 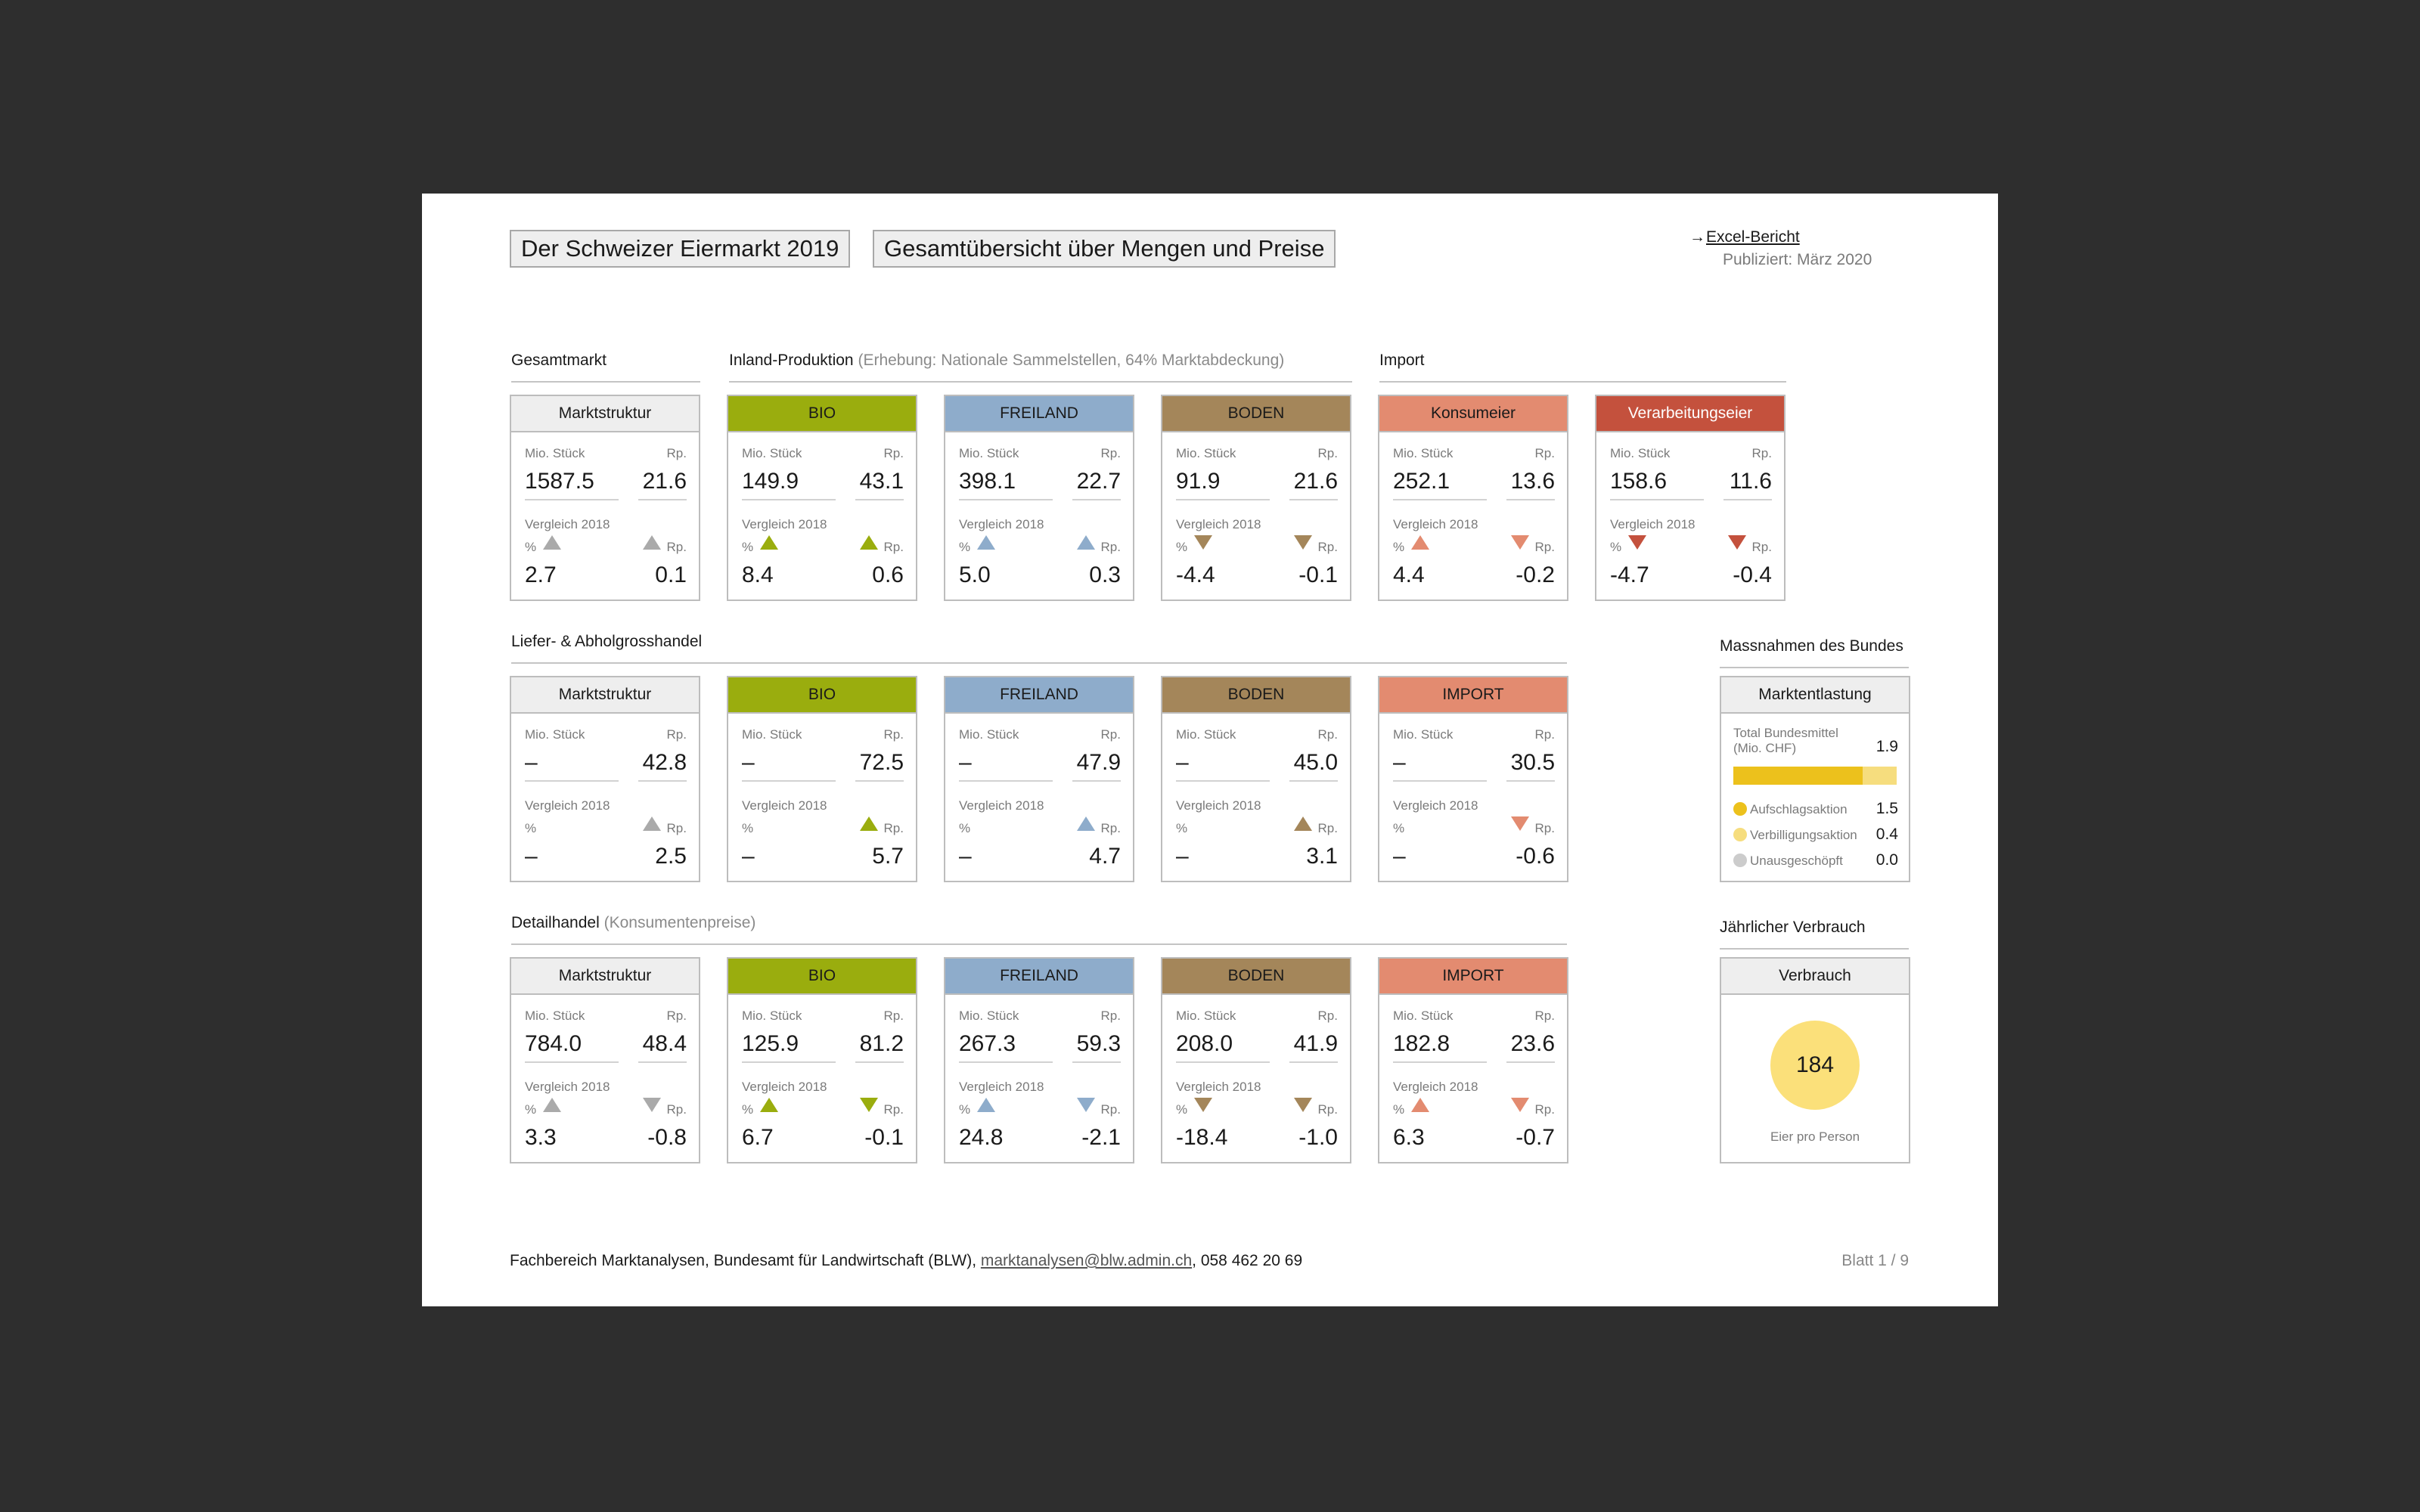 What do you see at coordinates (671, 856) in the screenshot?
I see `price-change-value: 2.5` at bounding box center [671, 856].